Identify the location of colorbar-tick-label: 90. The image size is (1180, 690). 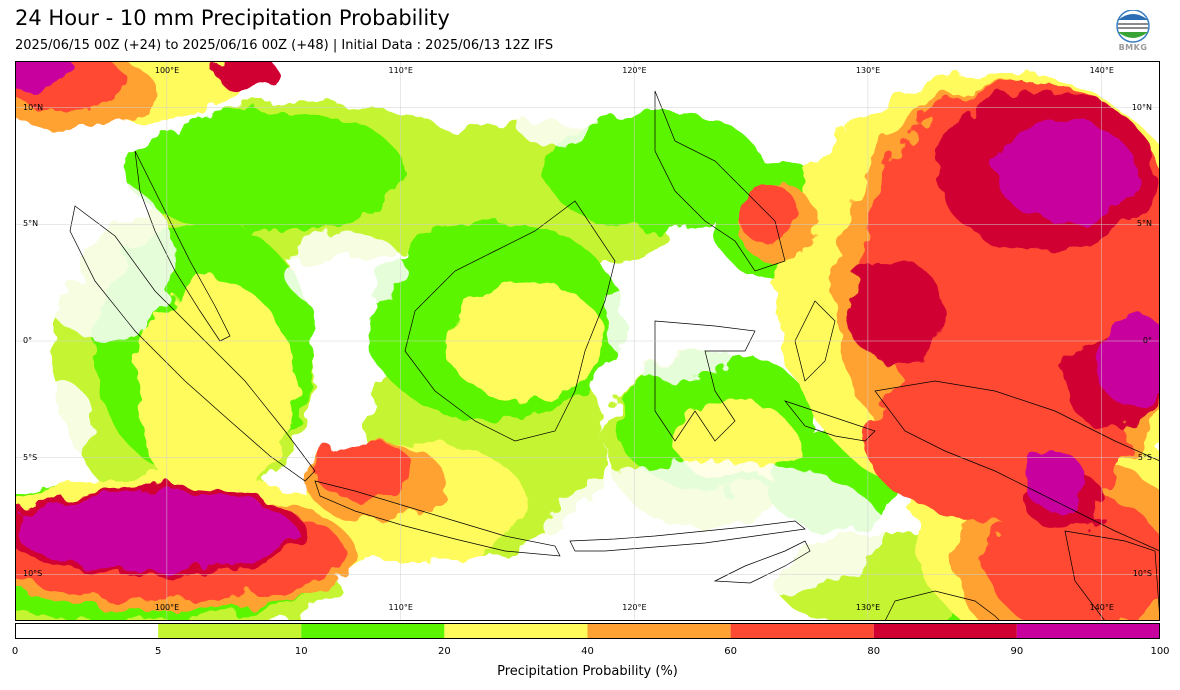
(1017, 651).